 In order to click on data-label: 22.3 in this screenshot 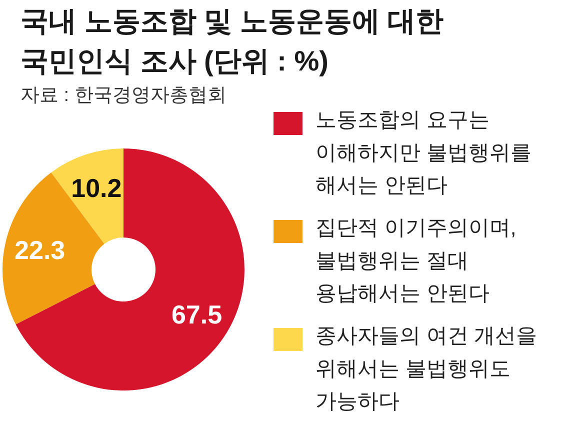, I will do `click(40, 249)`.